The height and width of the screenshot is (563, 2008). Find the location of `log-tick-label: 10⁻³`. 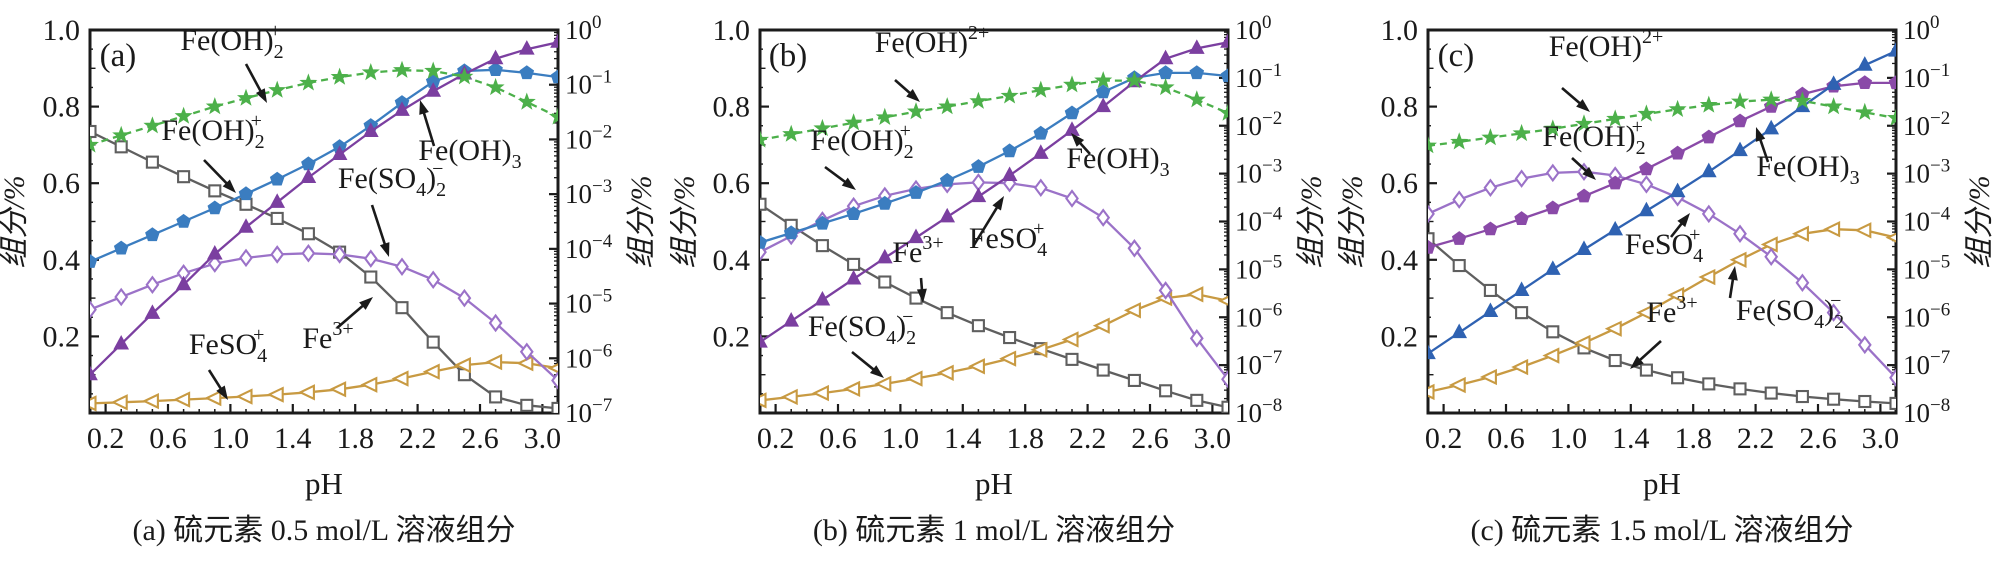

log-tick-label: 10⁻³ is located at coordinates (1258, 172).